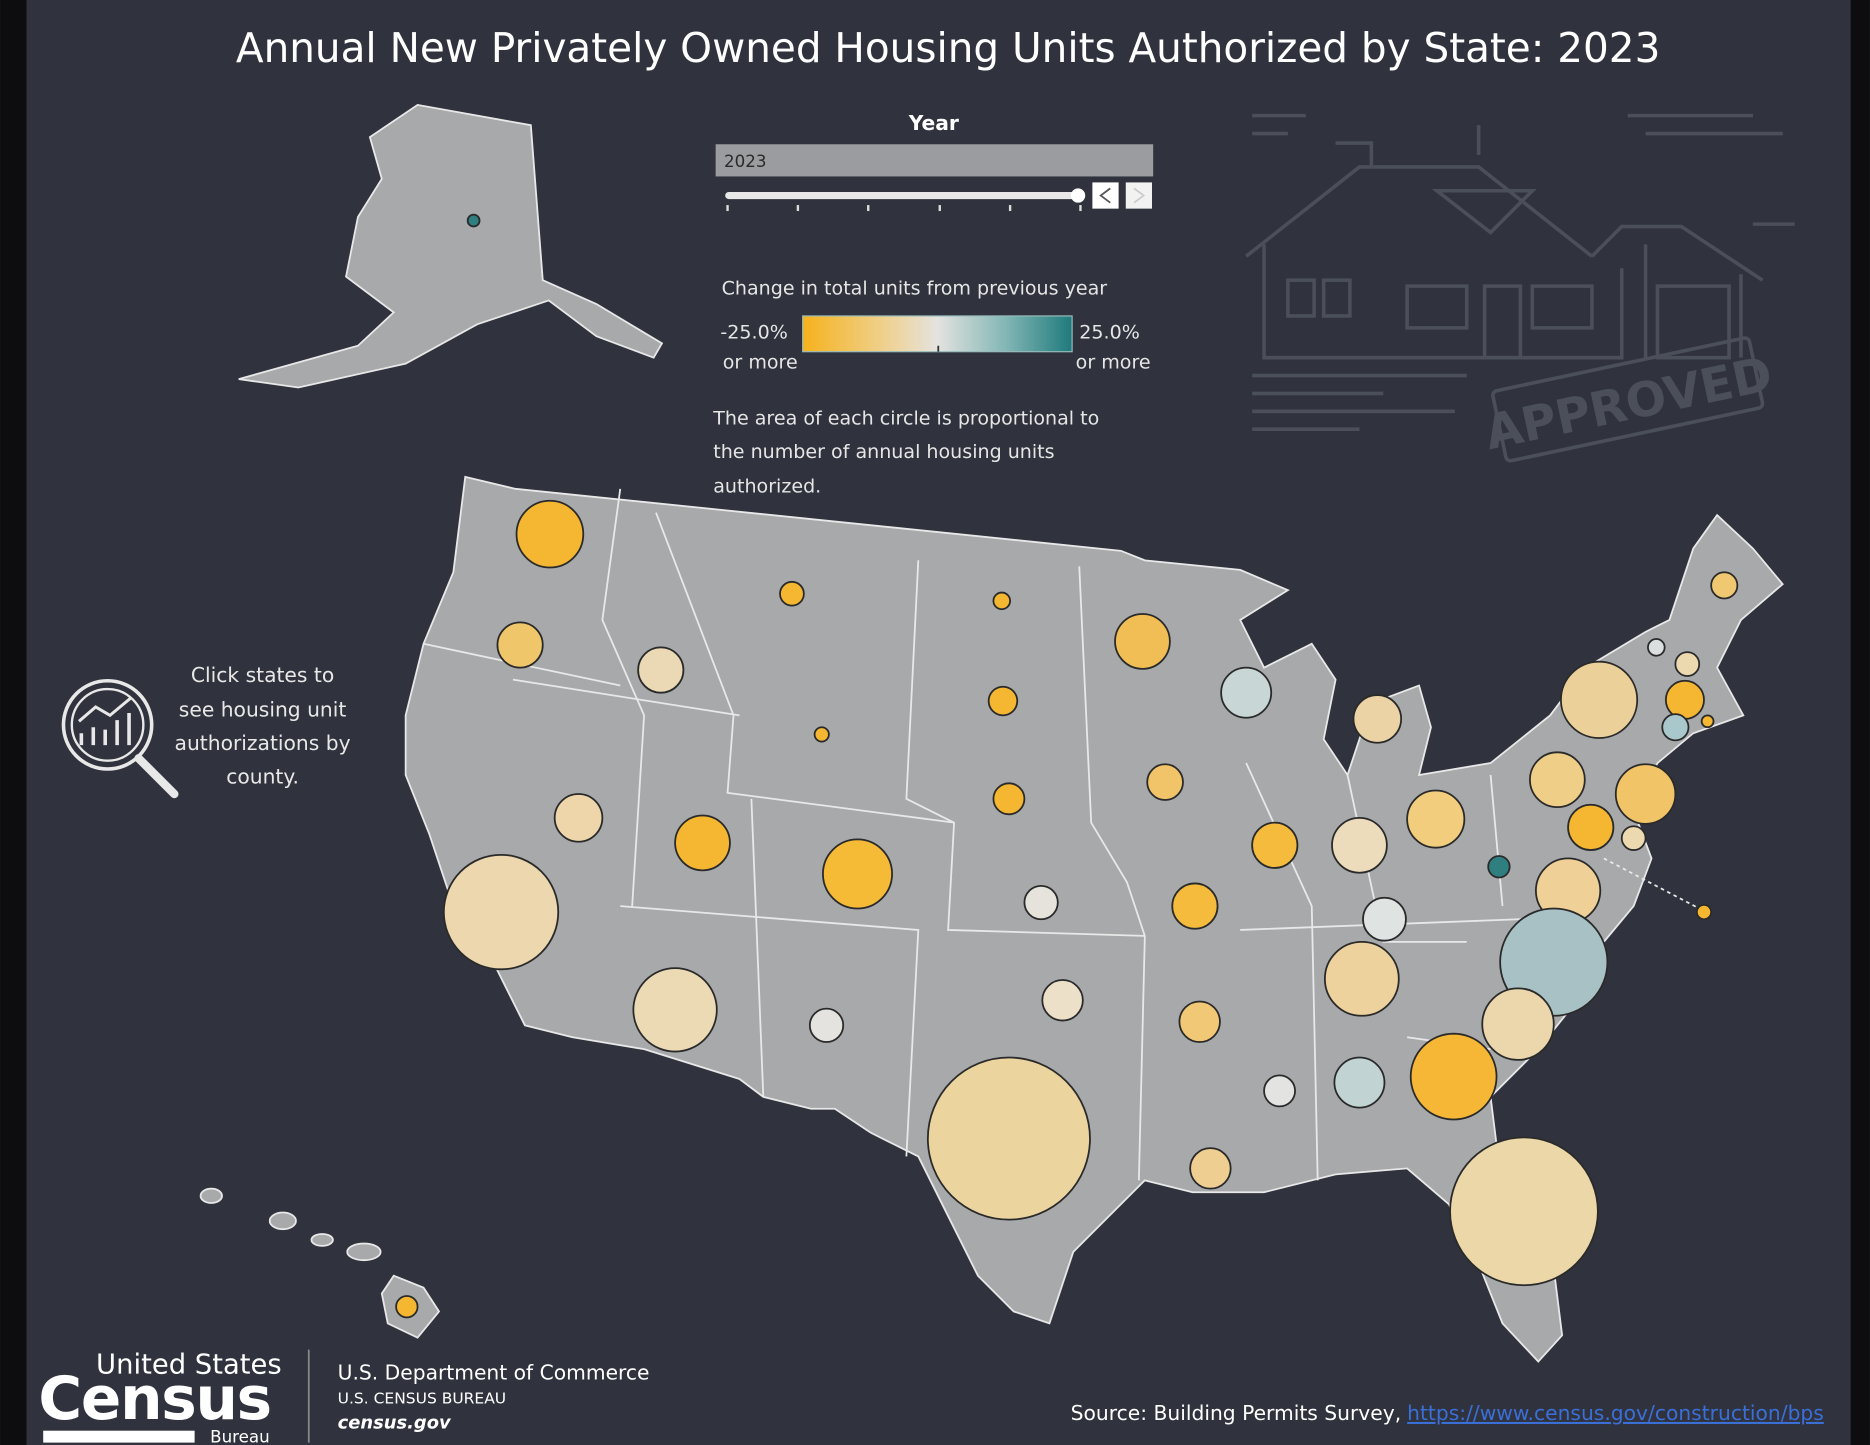 Image resolution: width=1870 pixels, height=1445 pixels. I want to click on legend-max-sub: or more, so click(1113, 362).